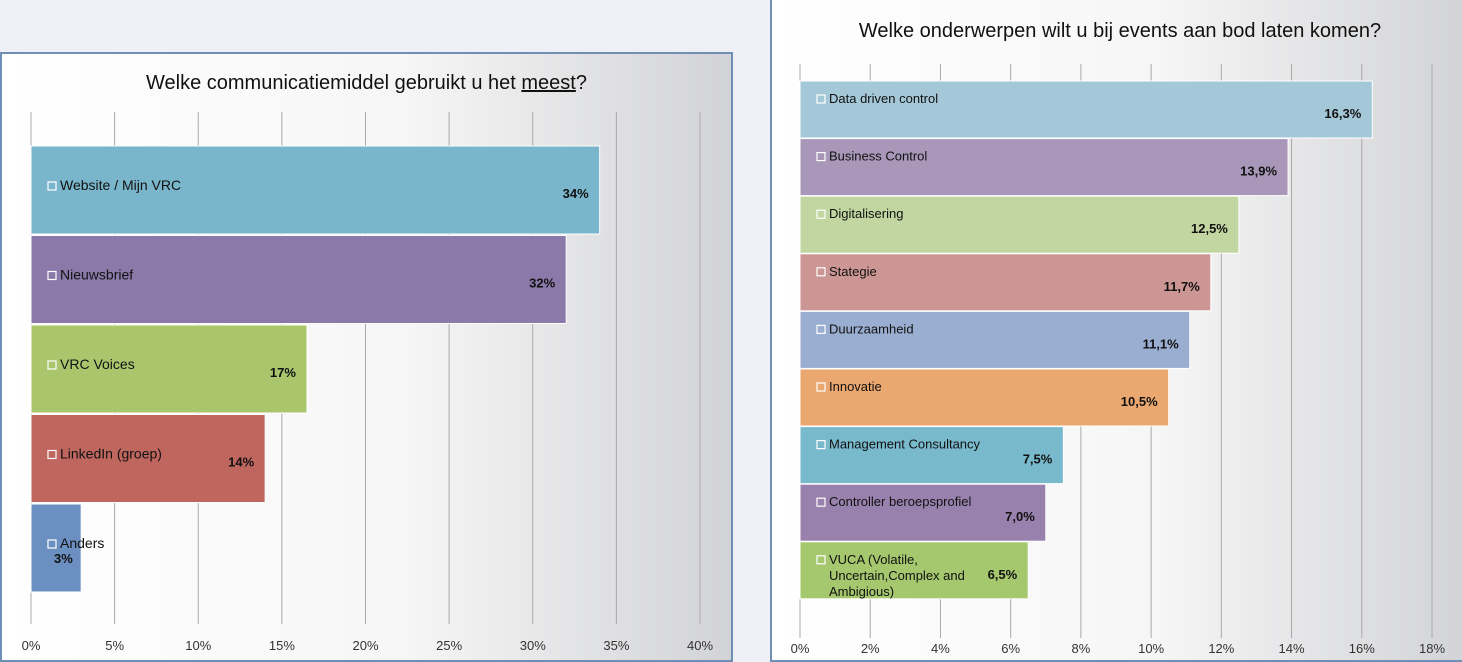 The image size is (1462, 662). What do you see at coordinates (1292, 648) in the screenshot?
I see `x-tick-label: 14%` at bounding box center [1292, 648].